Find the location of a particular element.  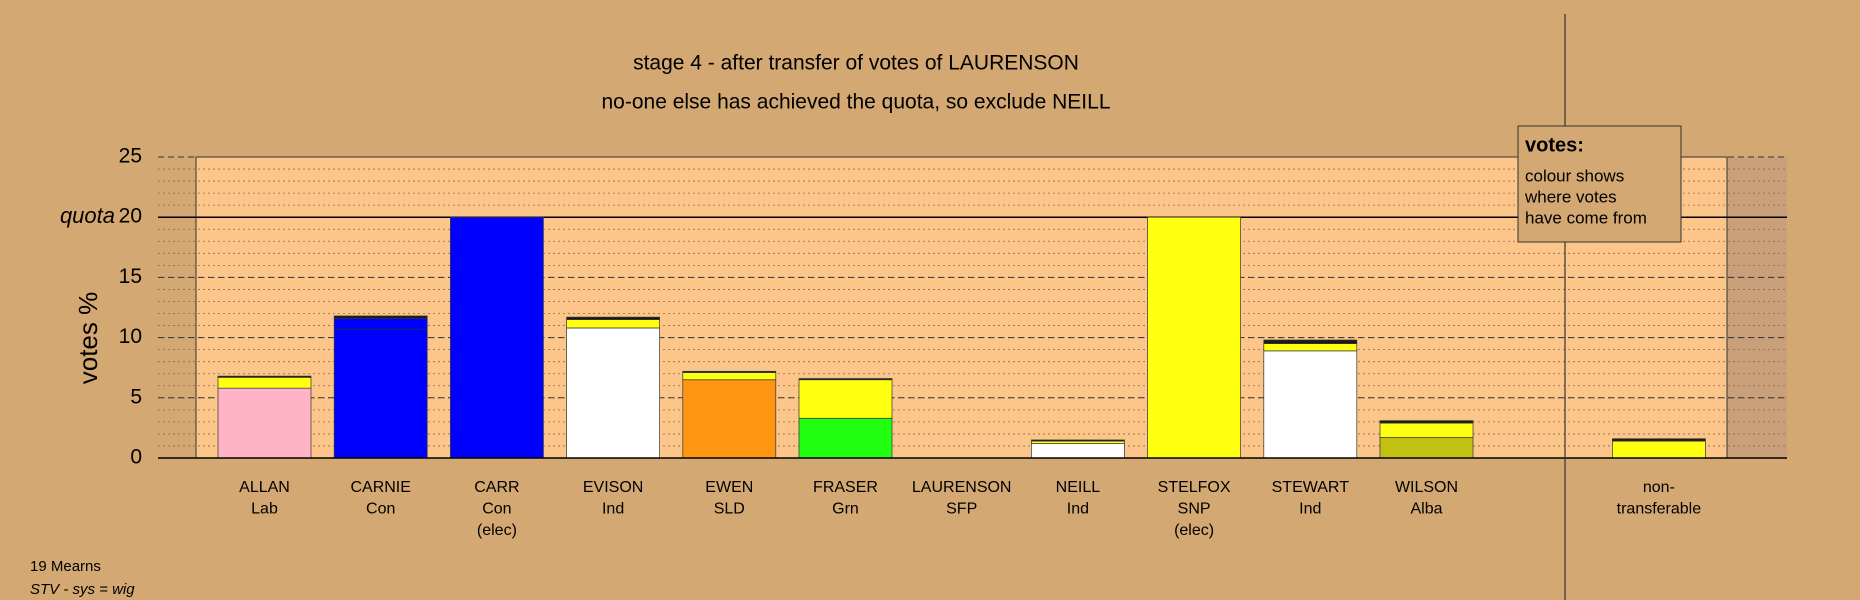

x-tick-label: non- is located at coordinates (1659, 487).